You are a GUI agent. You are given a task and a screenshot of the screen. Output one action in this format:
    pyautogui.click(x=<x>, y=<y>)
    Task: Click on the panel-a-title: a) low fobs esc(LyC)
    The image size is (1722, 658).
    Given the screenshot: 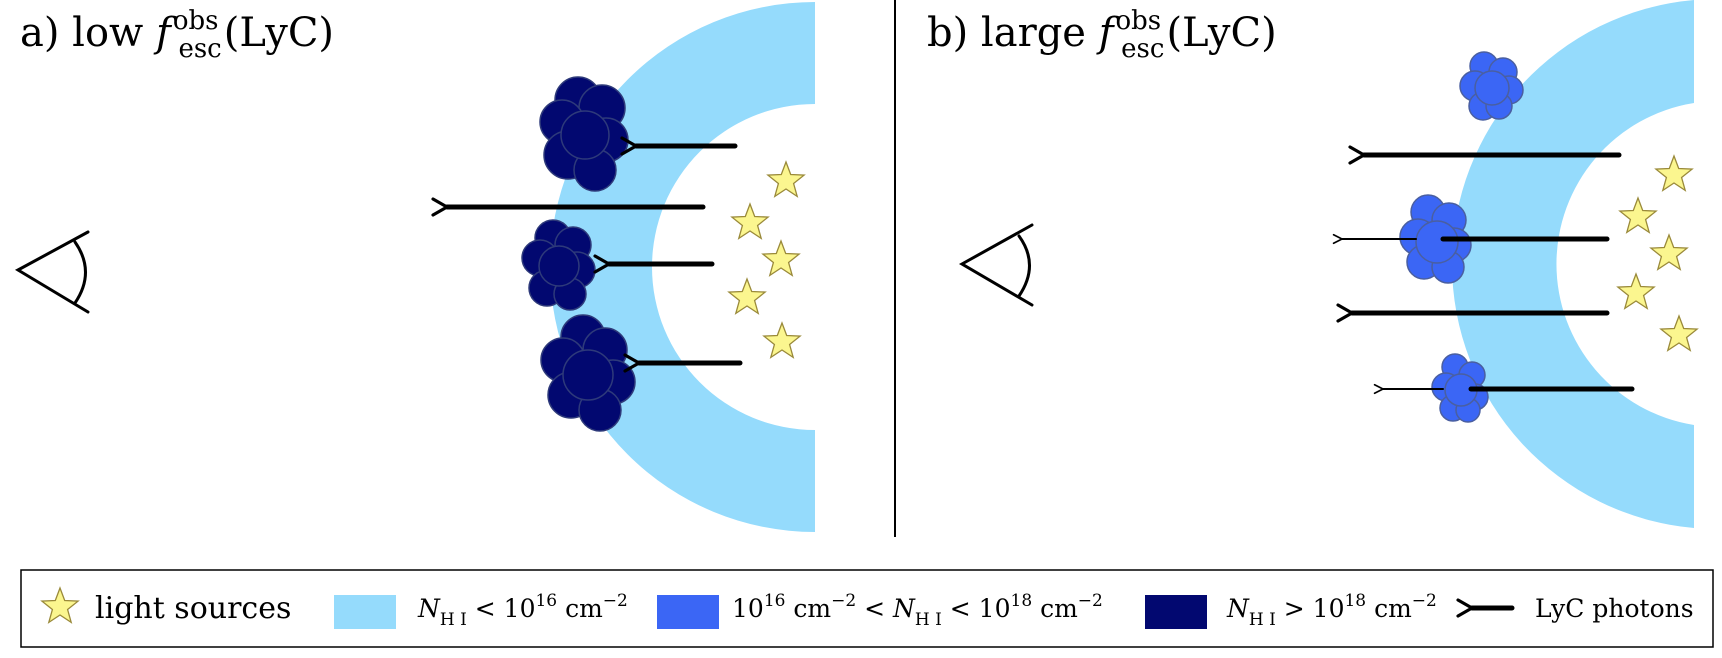 What is the action you would take?
    pyautogui.click(x=177, y=35)
    